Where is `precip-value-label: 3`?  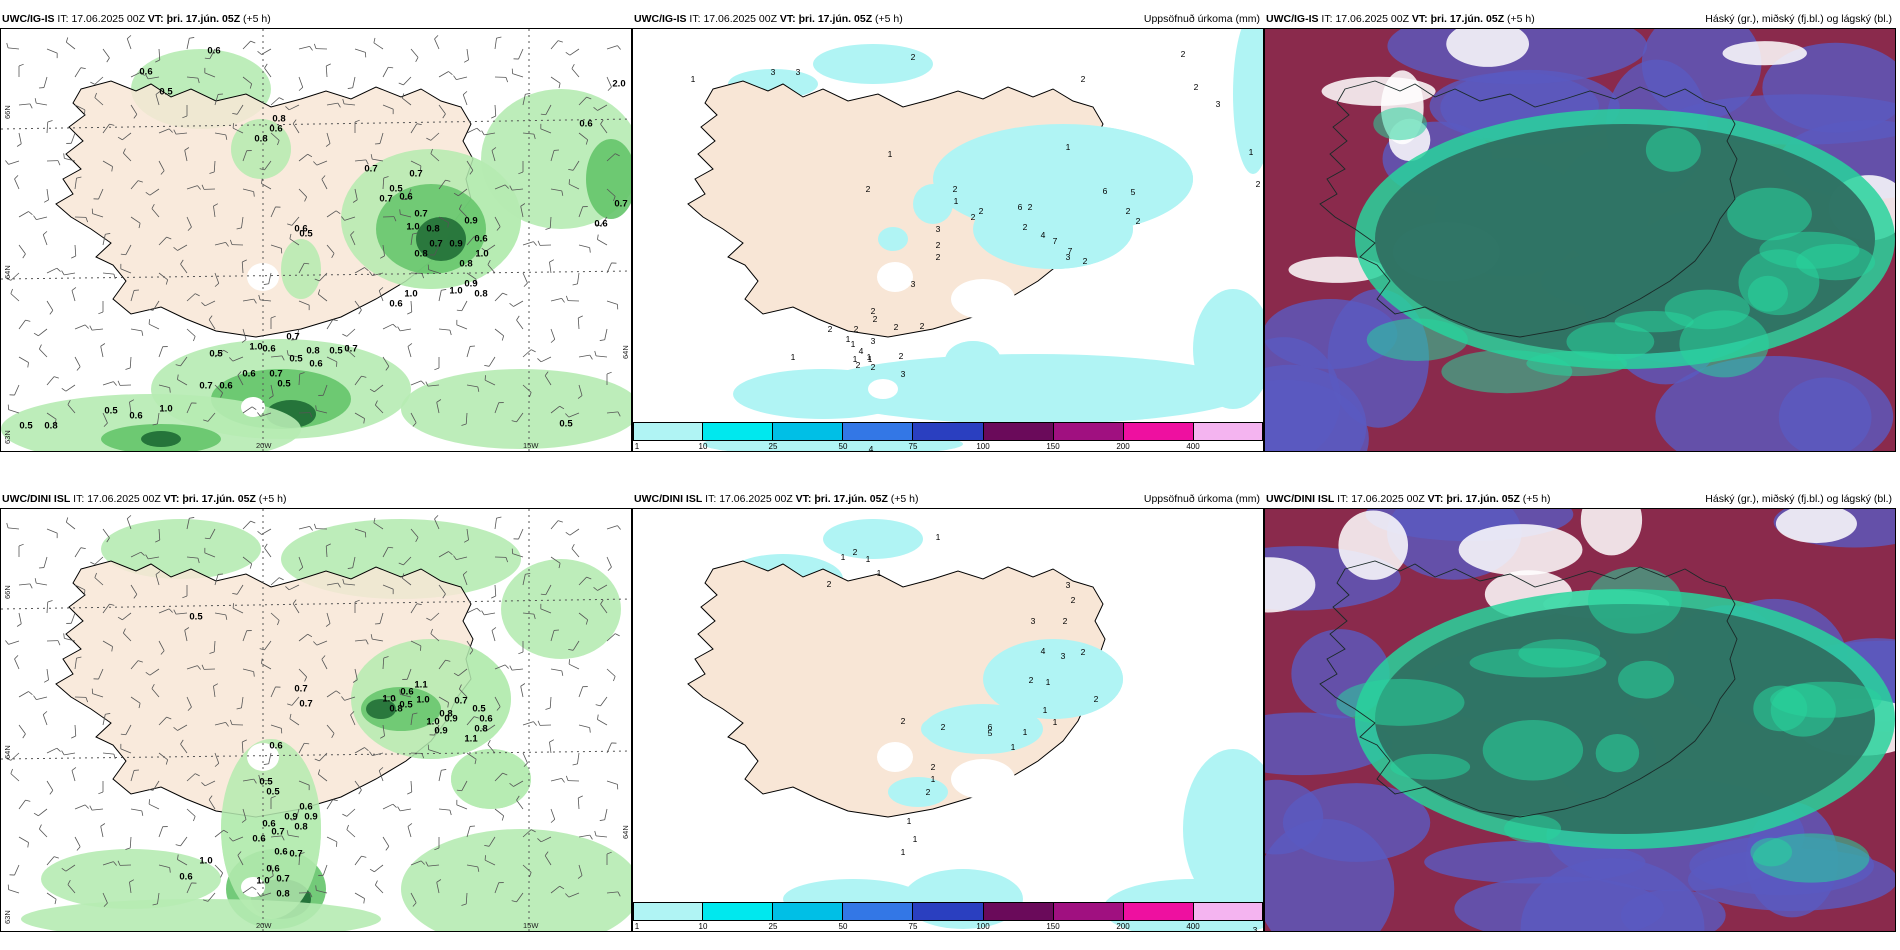
precip-value-label: 3 is located at coordinates (1068, 257).